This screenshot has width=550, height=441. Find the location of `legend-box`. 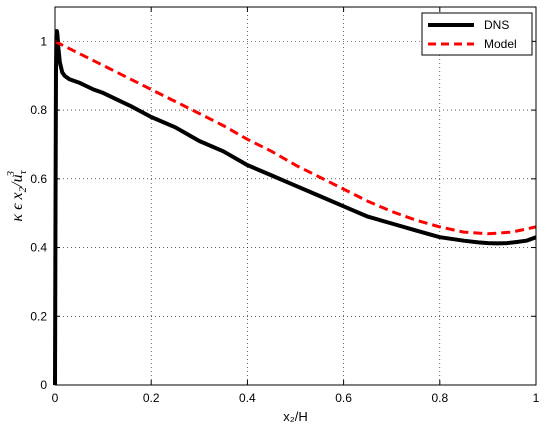

legend-box is located at coordinates (477, 34).